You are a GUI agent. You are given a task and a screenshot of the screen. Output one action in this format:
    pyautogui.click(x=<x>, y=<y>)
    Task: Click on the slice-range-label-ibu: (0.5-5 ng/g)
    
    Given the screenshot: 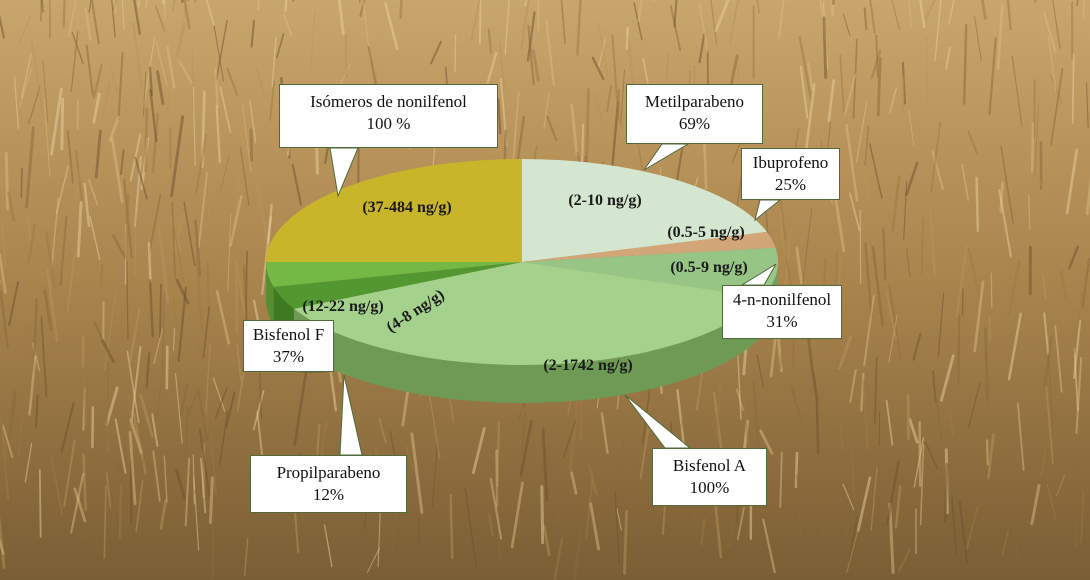 What is the action you would take?
    pyautogui.click(x=705, y=232)
    